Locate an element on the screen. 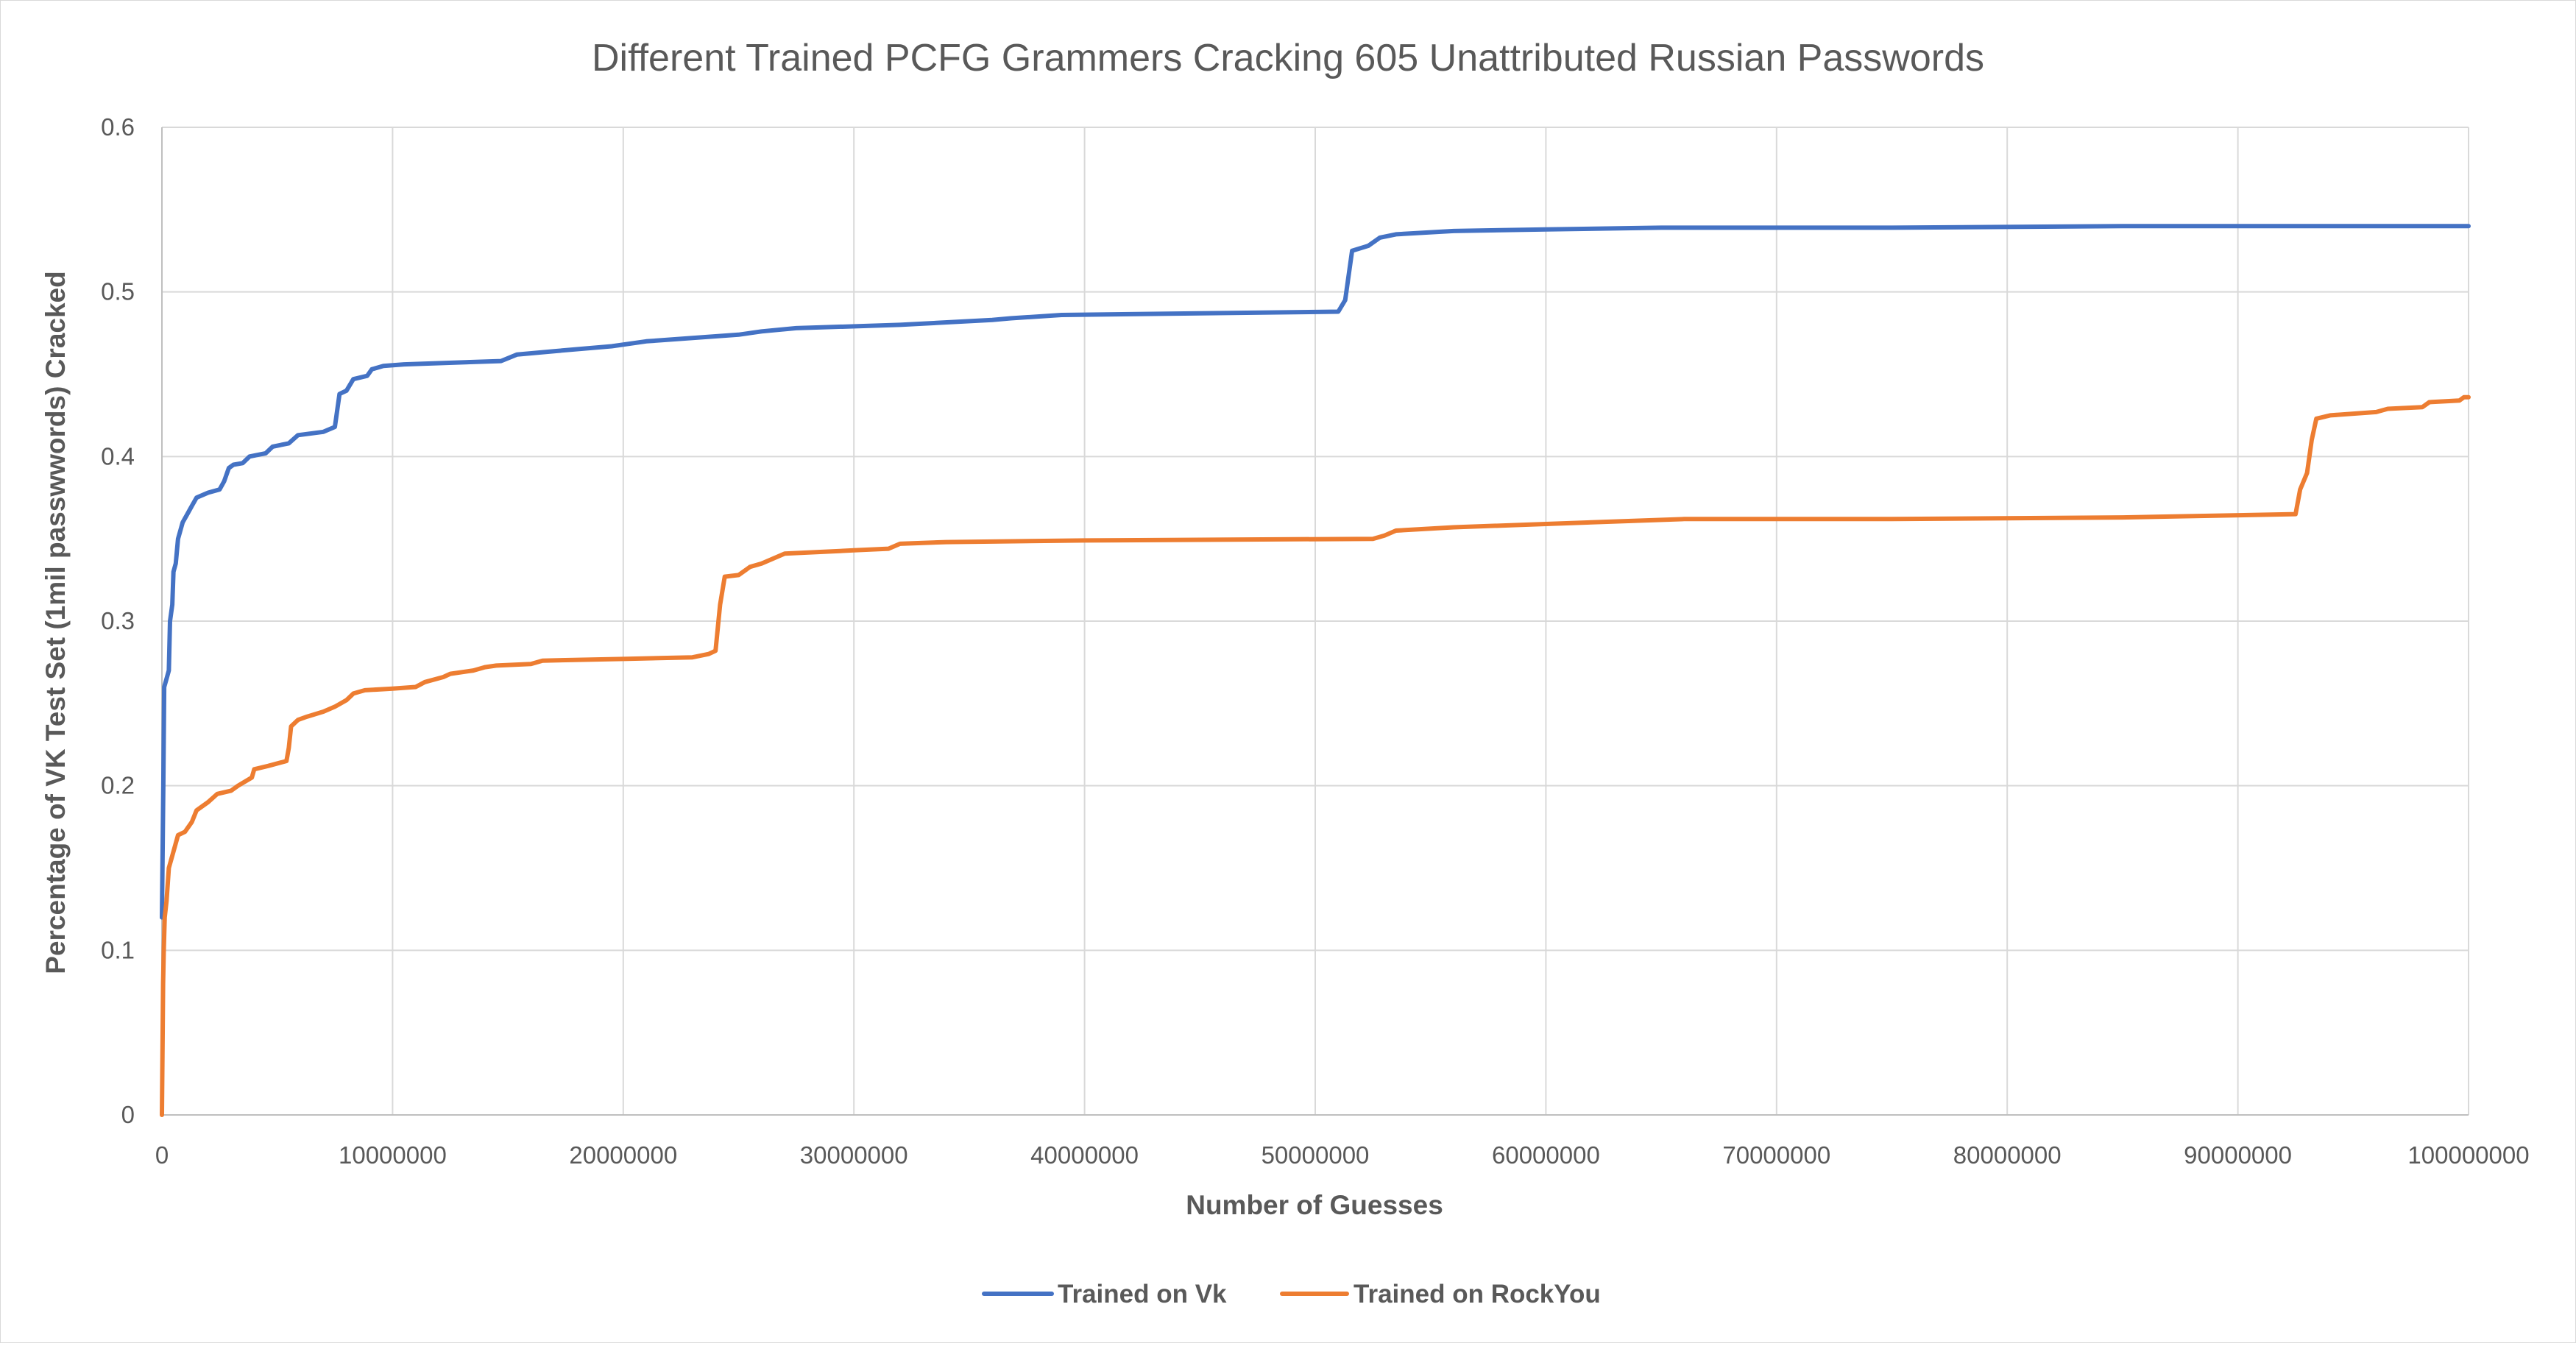 The width and height of the screenshot is (2576, 1346). x-tick-label: 20000000 is located at coordinates (623, 1155).